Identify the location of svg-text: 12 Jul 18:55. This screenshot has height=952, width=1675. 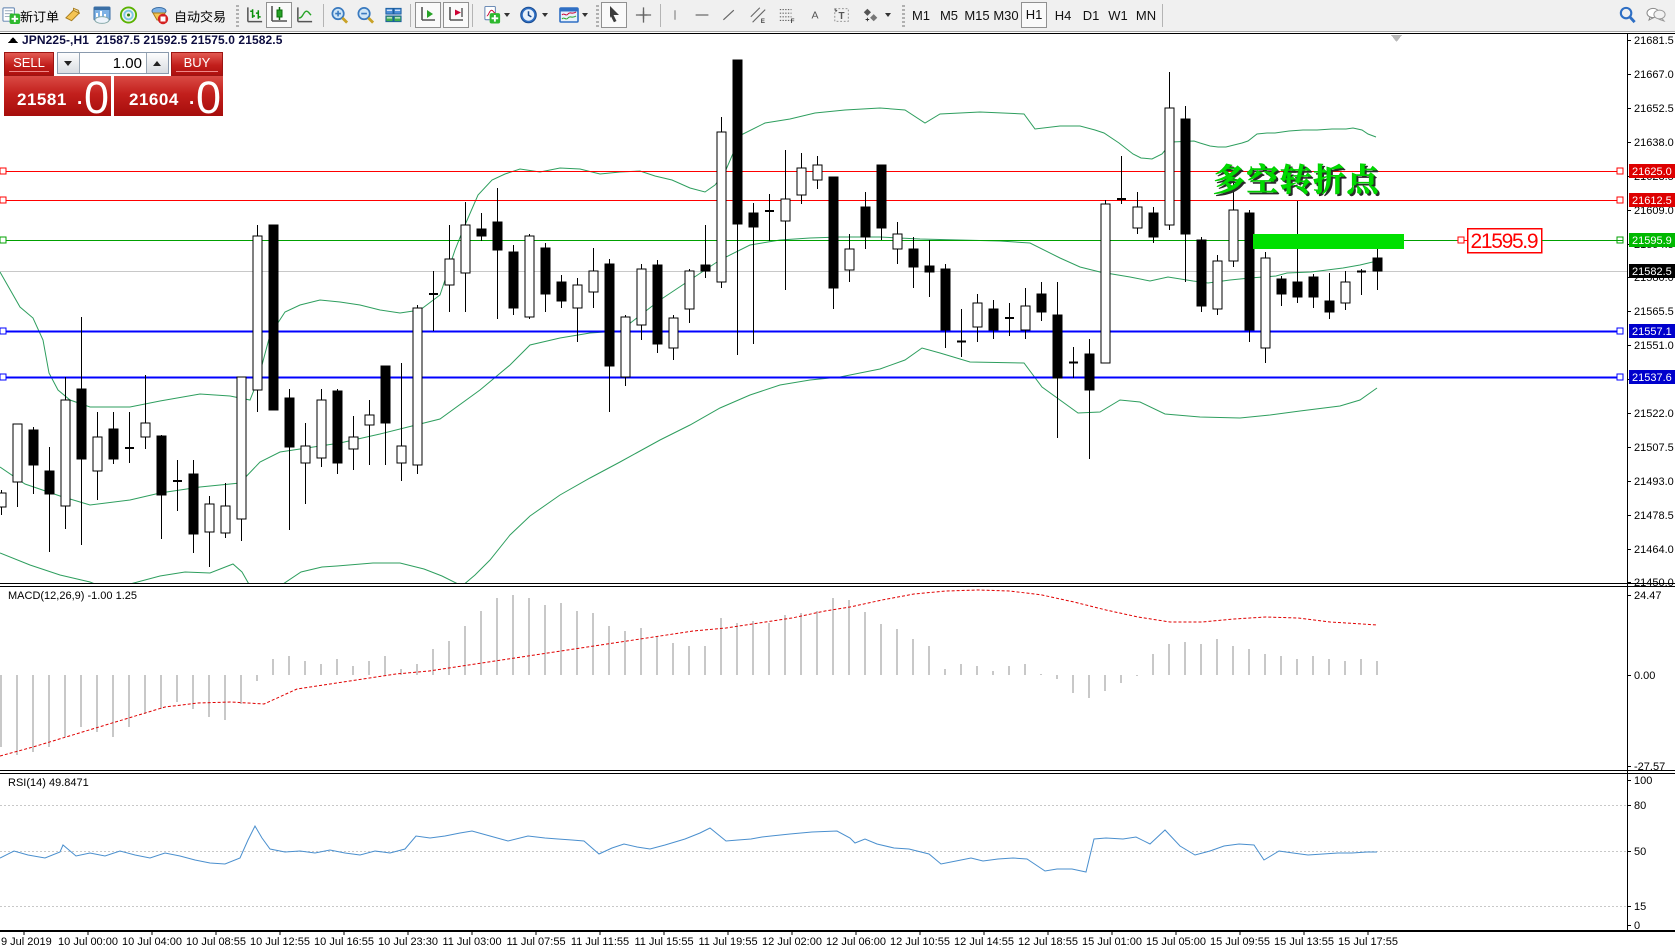
(1048, 942).